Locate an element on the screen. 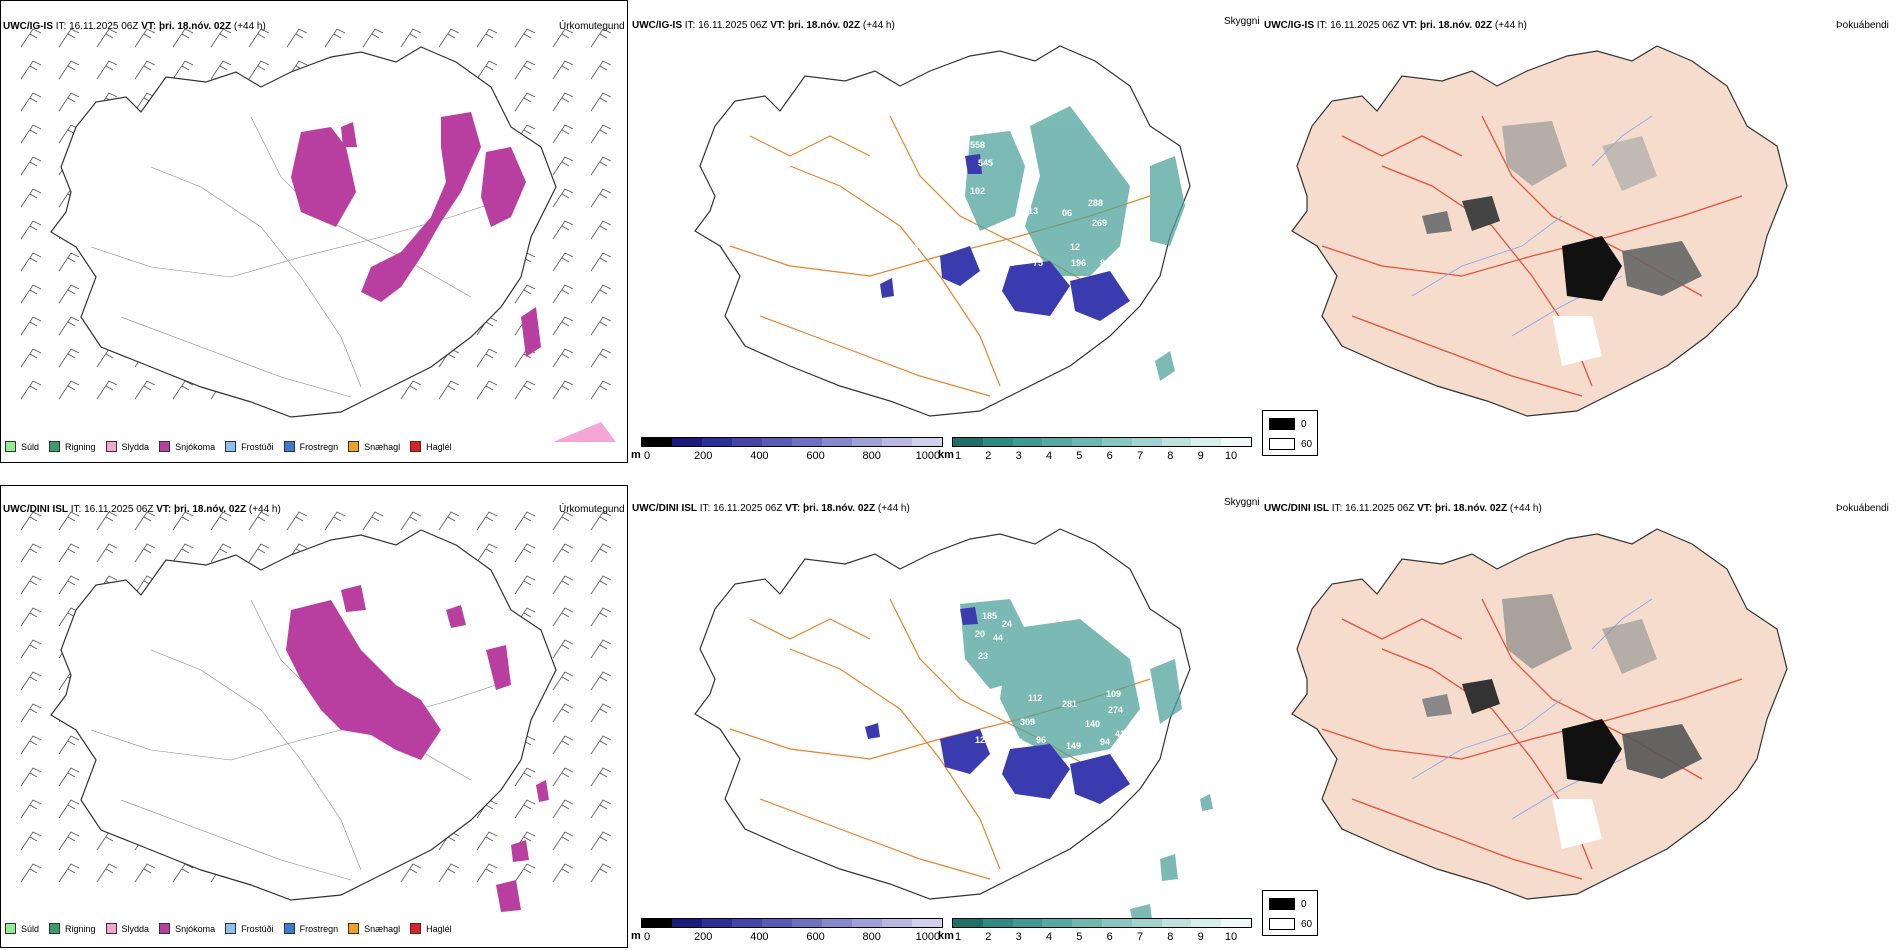 The height and width of the screenshot is (950, 1900). legend-label: Rigning is located at coordinates (80, 446).